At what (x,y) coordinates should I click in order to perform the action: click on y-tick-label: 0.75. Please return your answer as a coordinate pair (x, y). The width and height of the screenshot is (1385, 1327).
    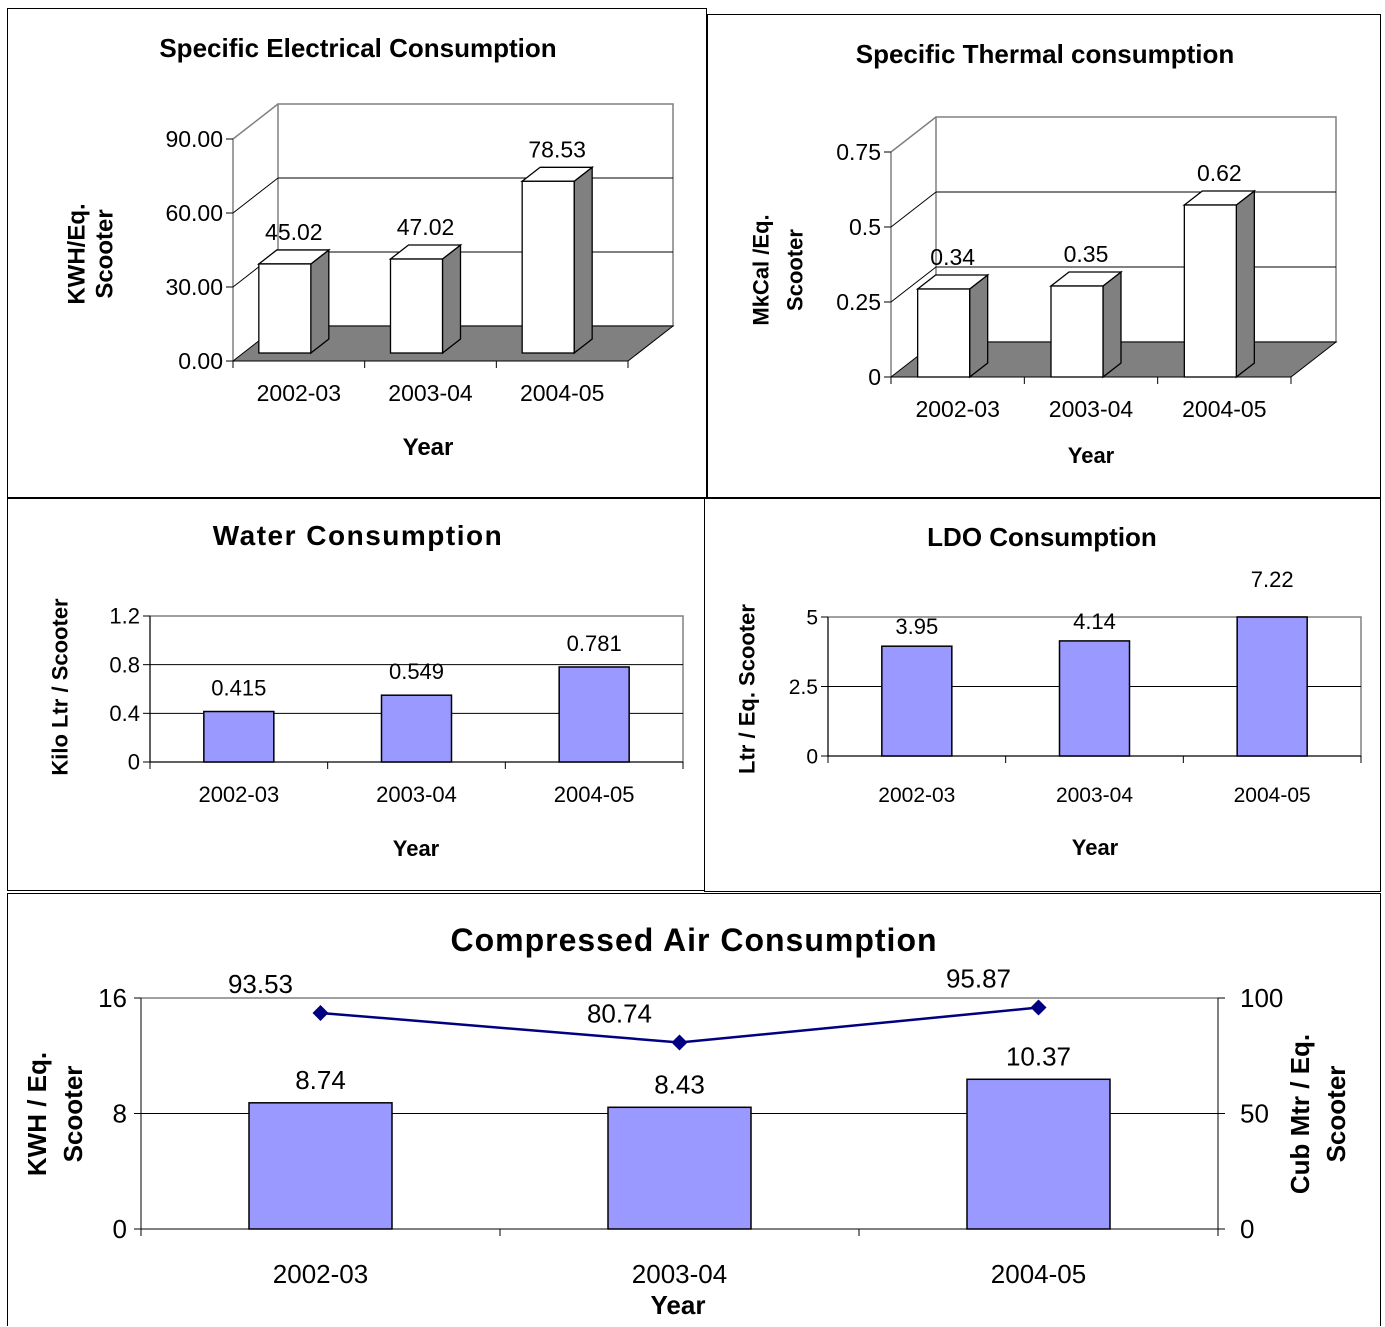
    Looking at the image, I should click on (858, 152).